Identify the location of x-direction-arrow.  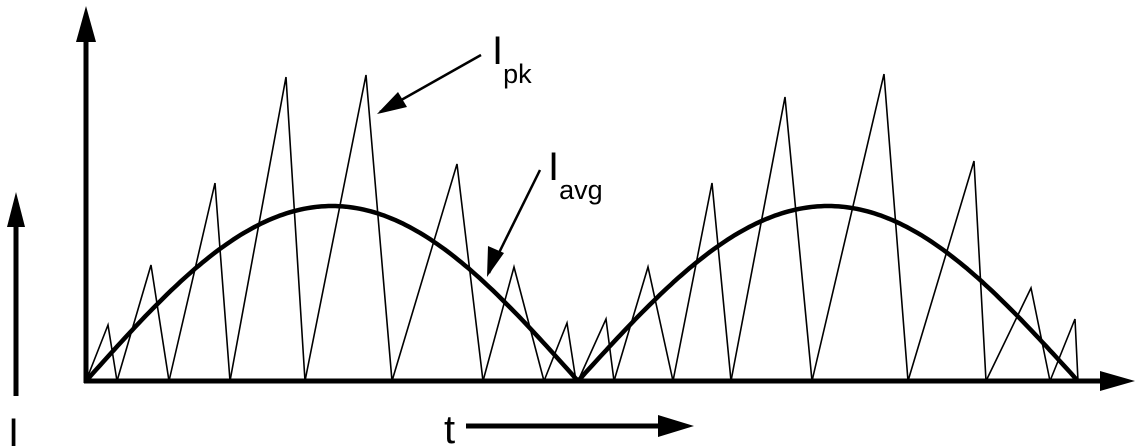
(580, 426).